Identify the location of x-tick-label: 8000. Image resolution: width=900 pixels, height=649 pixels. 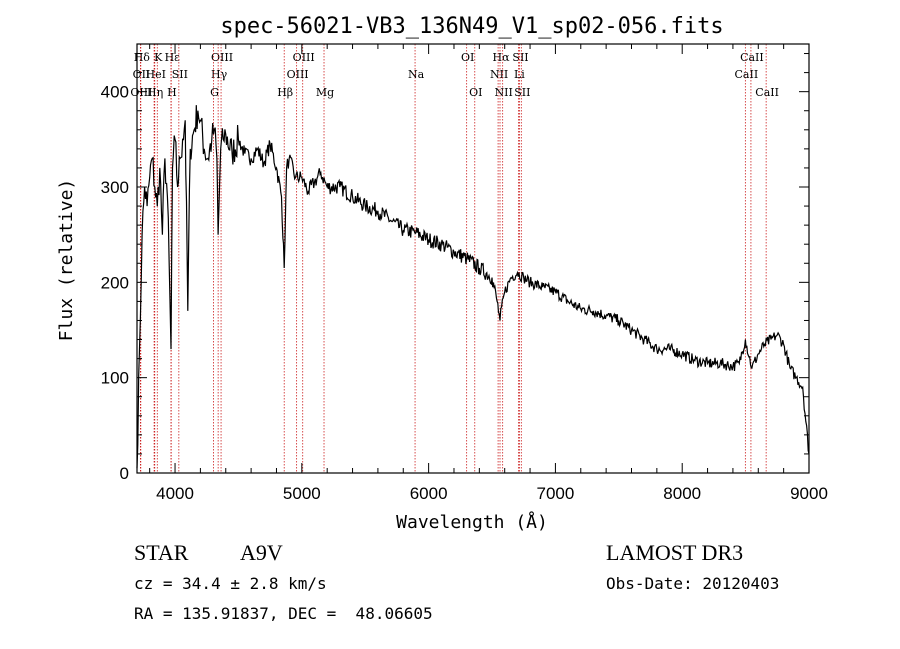
(682, 493).